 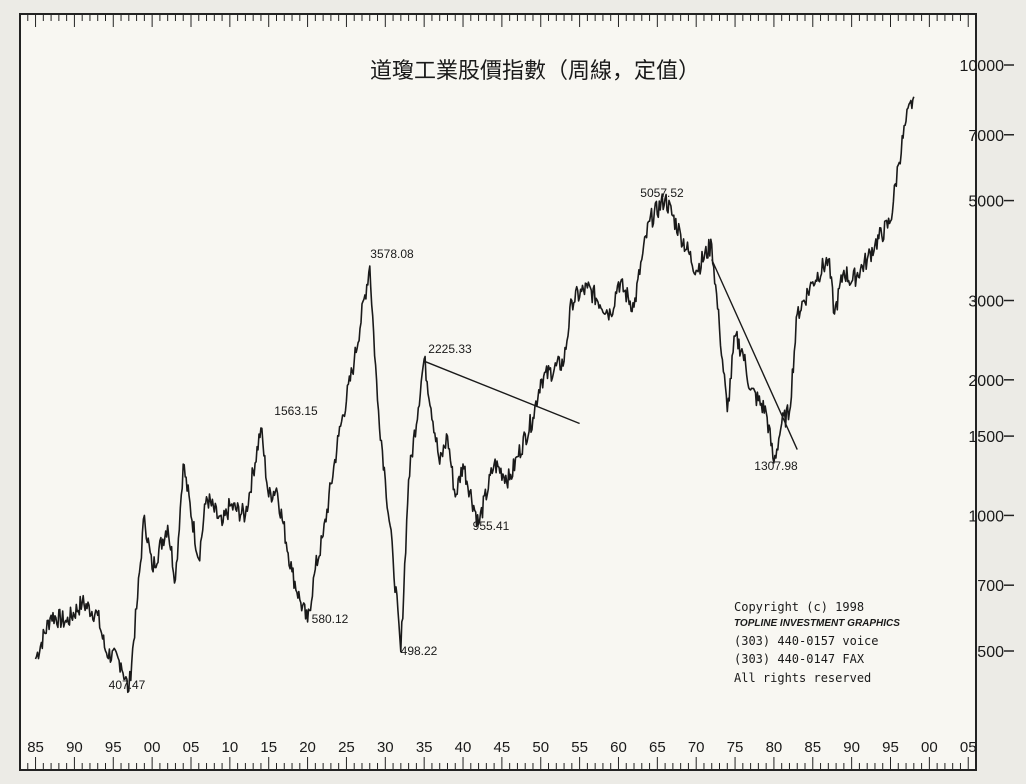 What do you see at coordinates (491, 526) in the screenshot?
I see `trough-label-955: 955.41` at bounding box center [491, 526].